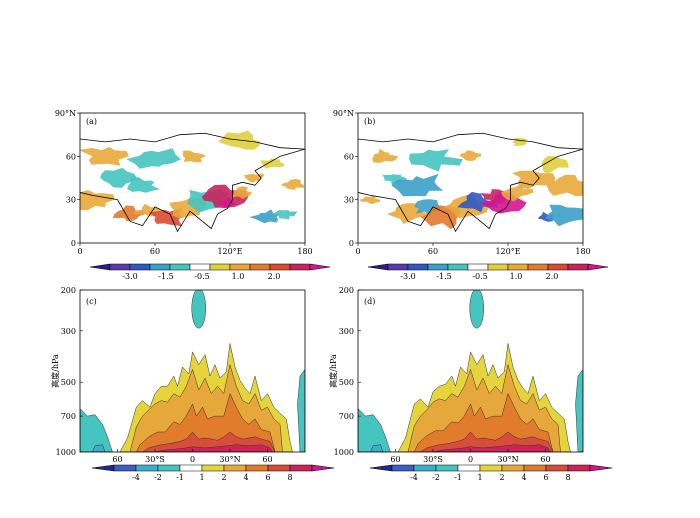  I want to click on panel-label: (d), so click(369, 301).